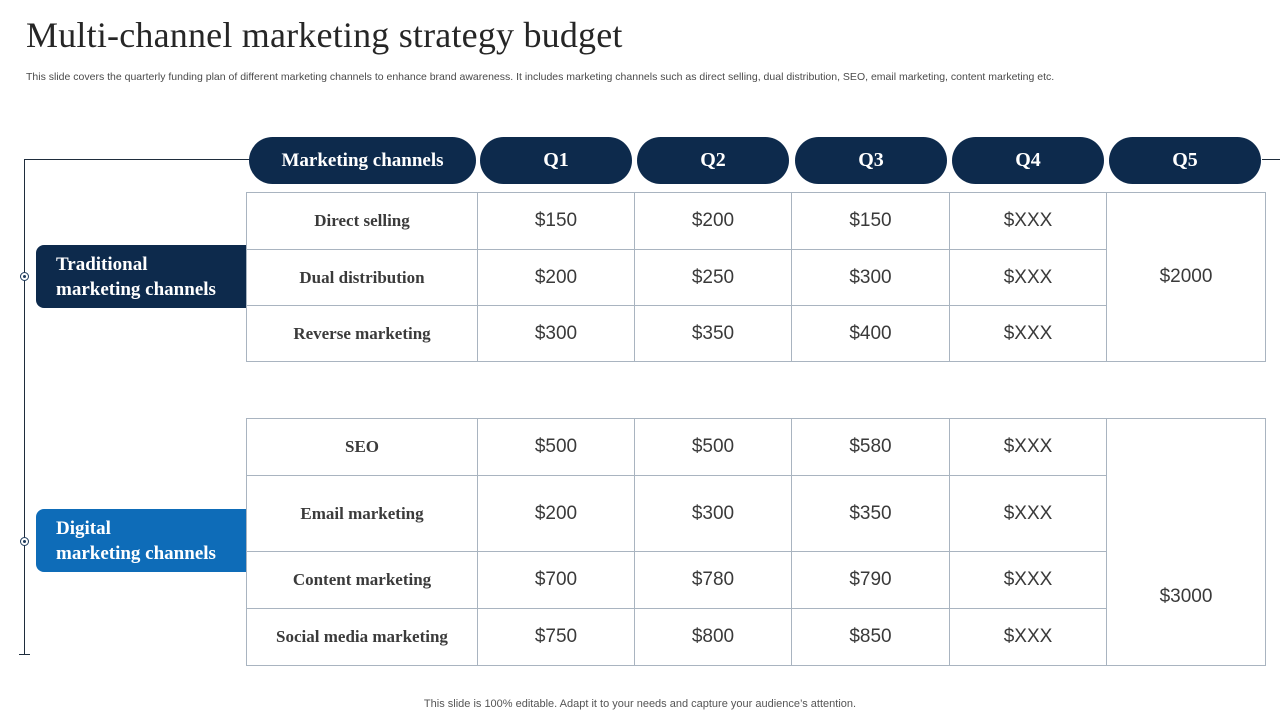 The height and width of the screenshot is (720, 1280). I want to click on header-q4: Q4, so click(1028, 160).